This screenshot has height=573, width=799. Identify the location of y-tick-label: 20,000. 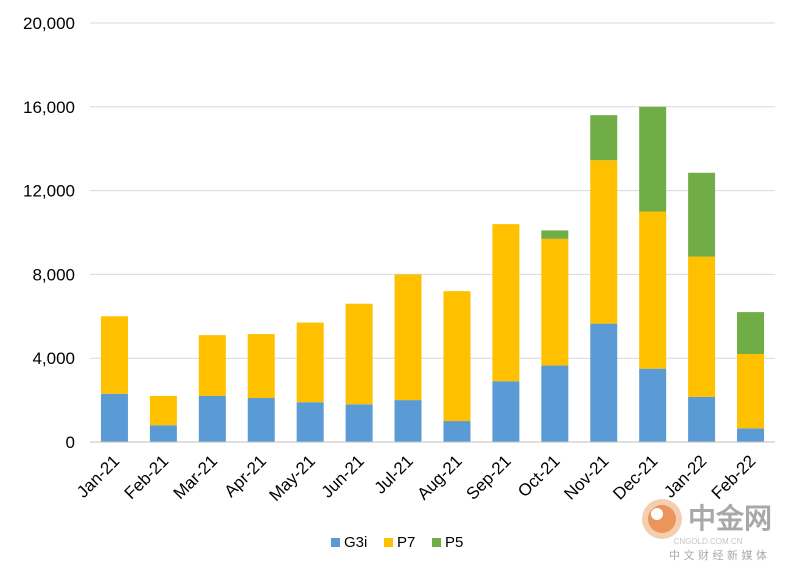
(49, 23).